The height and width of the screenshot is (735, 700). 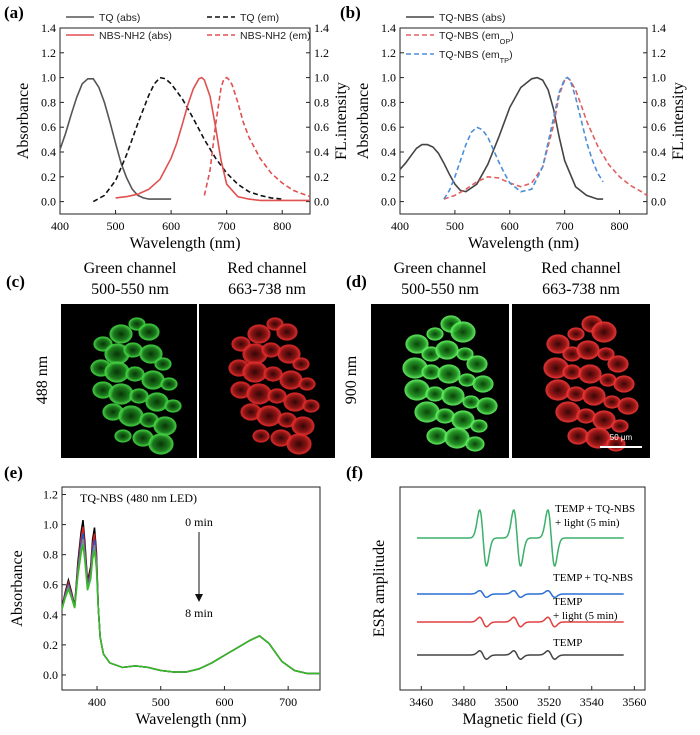 What do you see at coordinates (464, 702) in the screenshot?
I see `x-tick-label: 3480` at bounding box center [464, 702].